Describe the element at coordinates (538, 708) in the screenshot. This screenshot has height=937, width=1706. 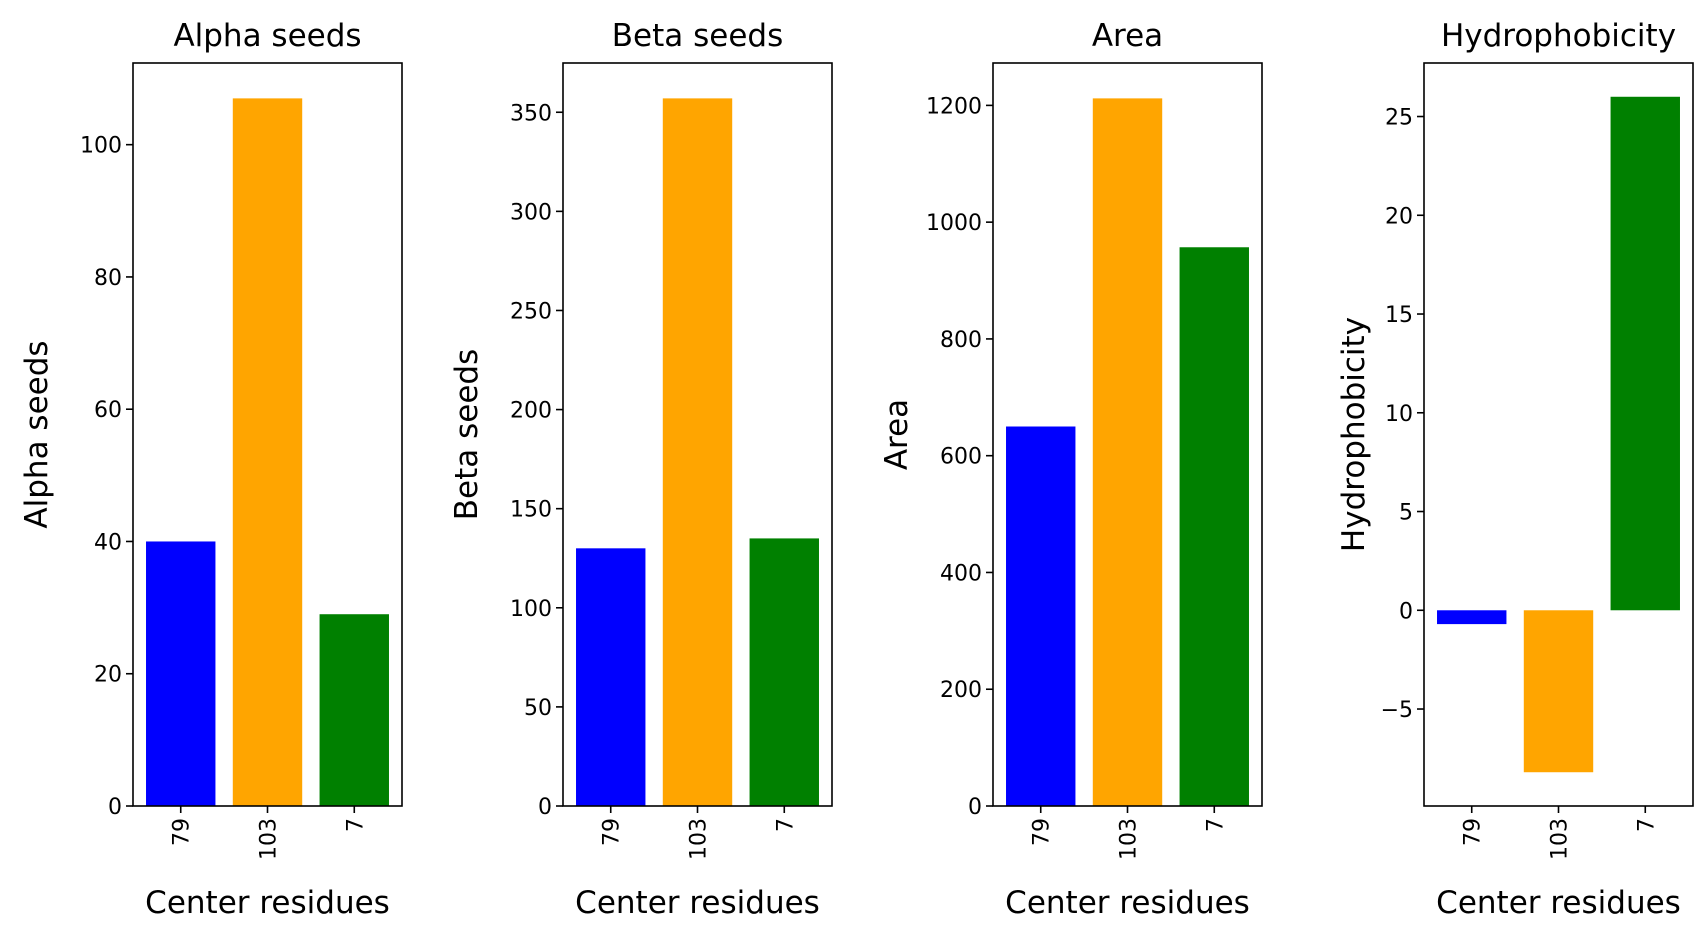
I see `y-tick-label: 50` at that location.